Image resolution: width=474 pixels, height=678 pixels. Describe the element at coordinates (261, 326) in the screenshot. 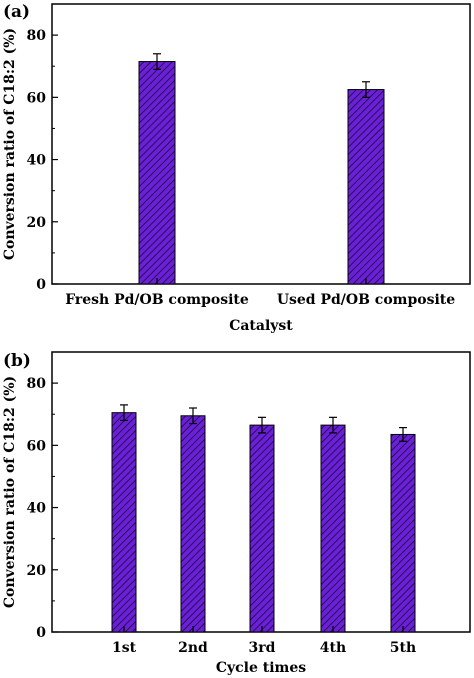

I see `x-axis-title-a: Catalyst` at that location.